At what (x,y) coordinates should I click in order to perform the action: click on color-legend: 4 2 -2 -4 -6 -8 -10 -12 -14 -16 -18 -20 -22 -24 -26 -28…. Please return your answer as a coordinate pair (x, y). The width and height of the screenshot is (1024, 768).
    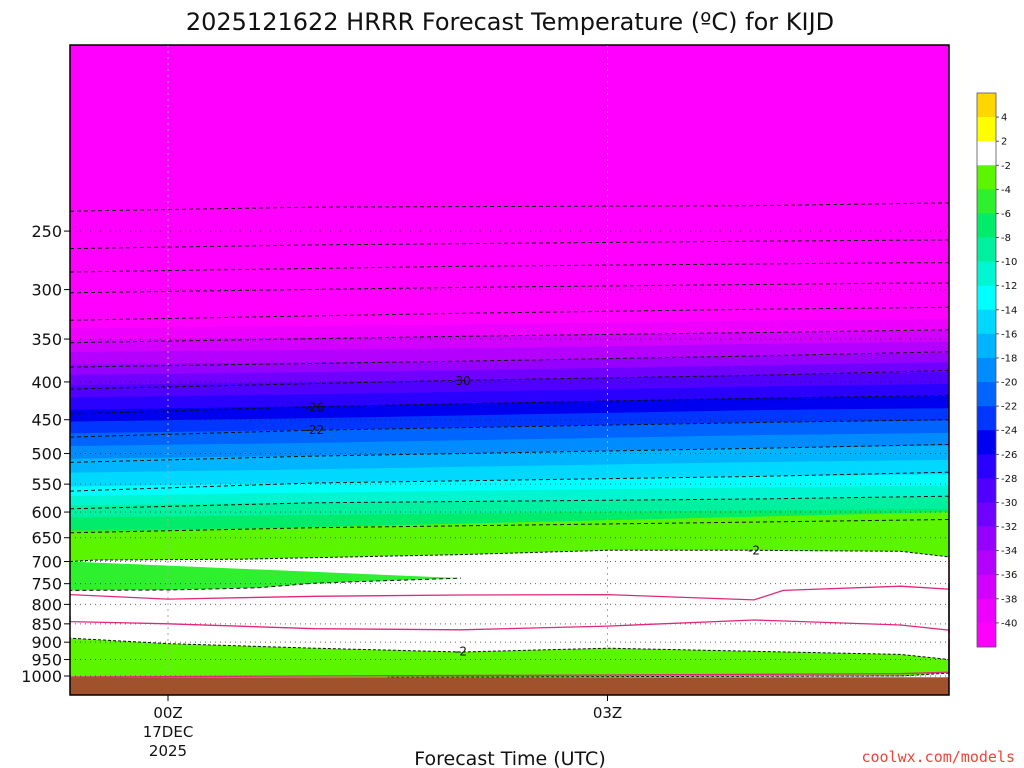
    Looking at the image, I should click on (996, 370).